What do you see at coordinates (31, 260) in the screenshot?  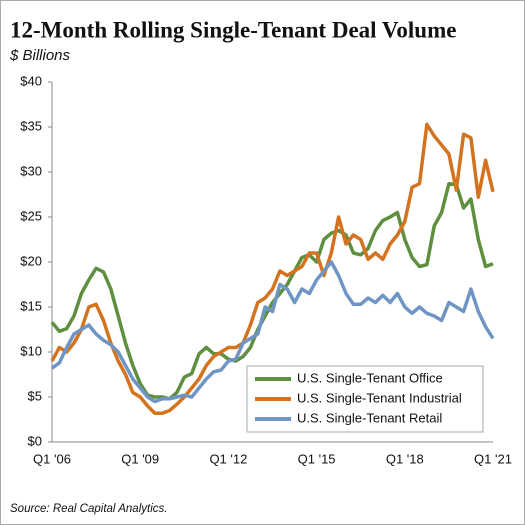 I see `y-tick-label: $20` at bounding box center [31, 260].